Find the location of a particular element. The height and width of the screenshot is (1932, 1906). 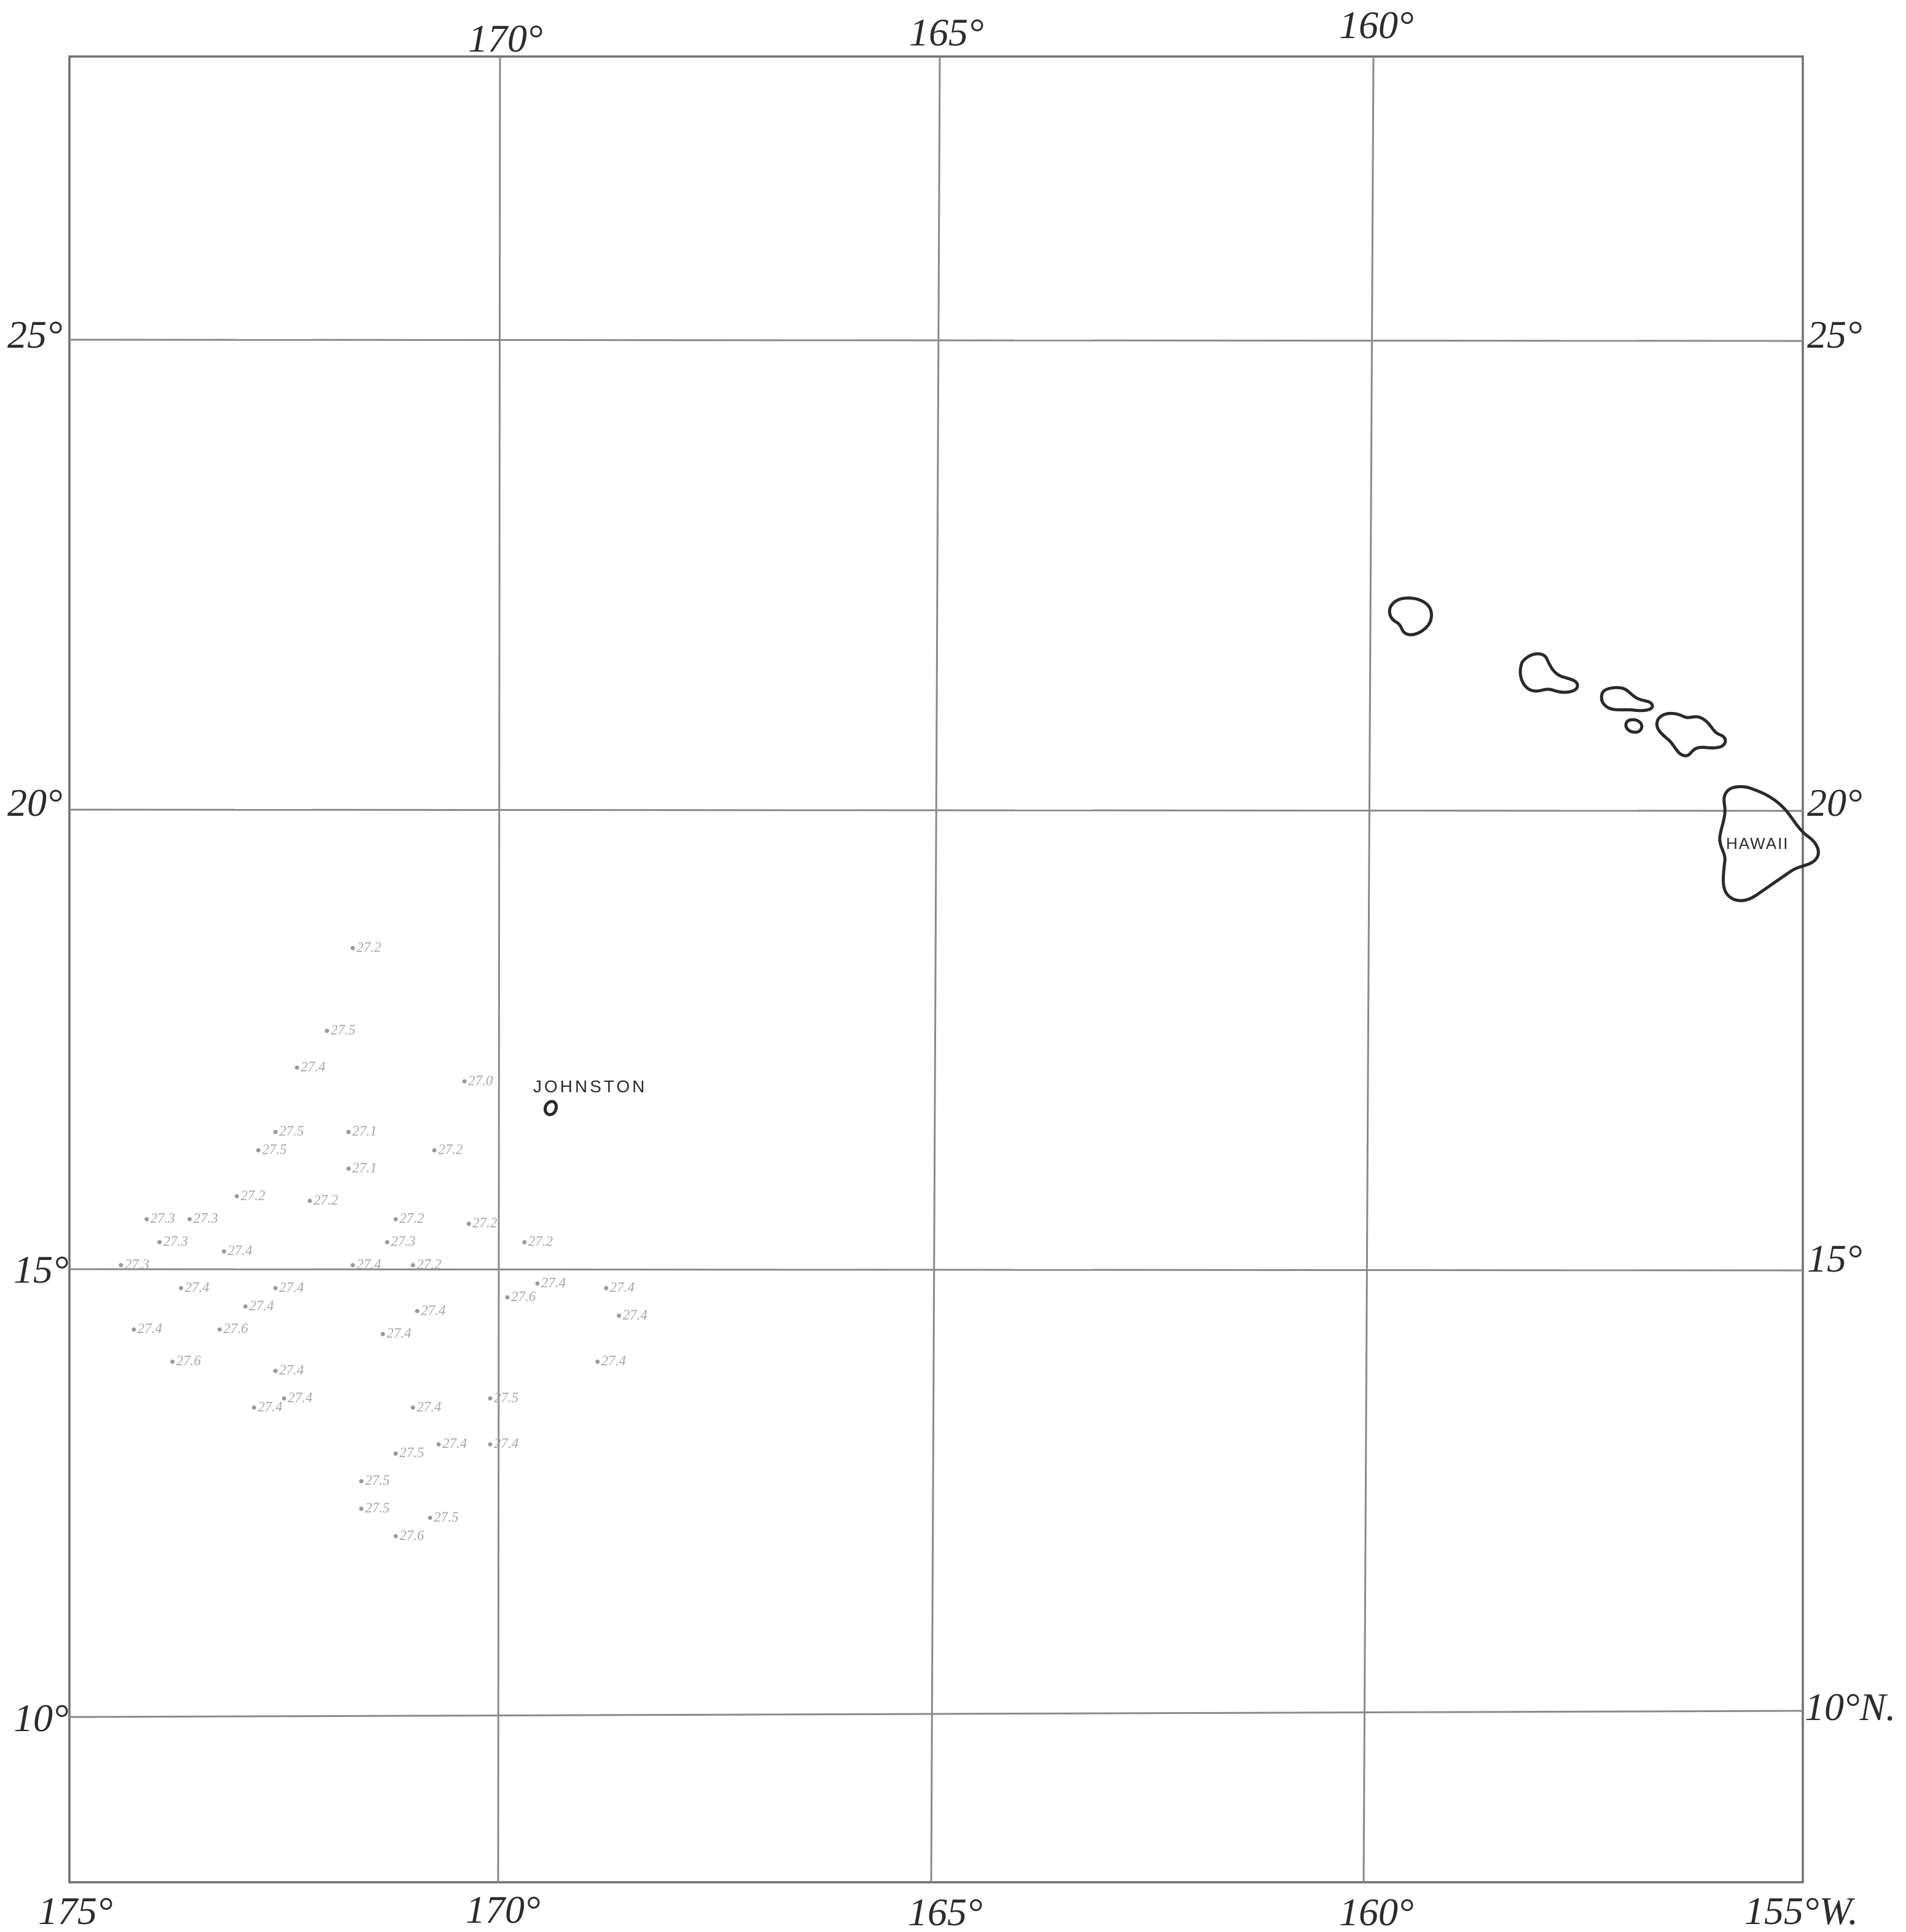

right-lat-label-15: 15° is located at coordinates (1834, 1258).